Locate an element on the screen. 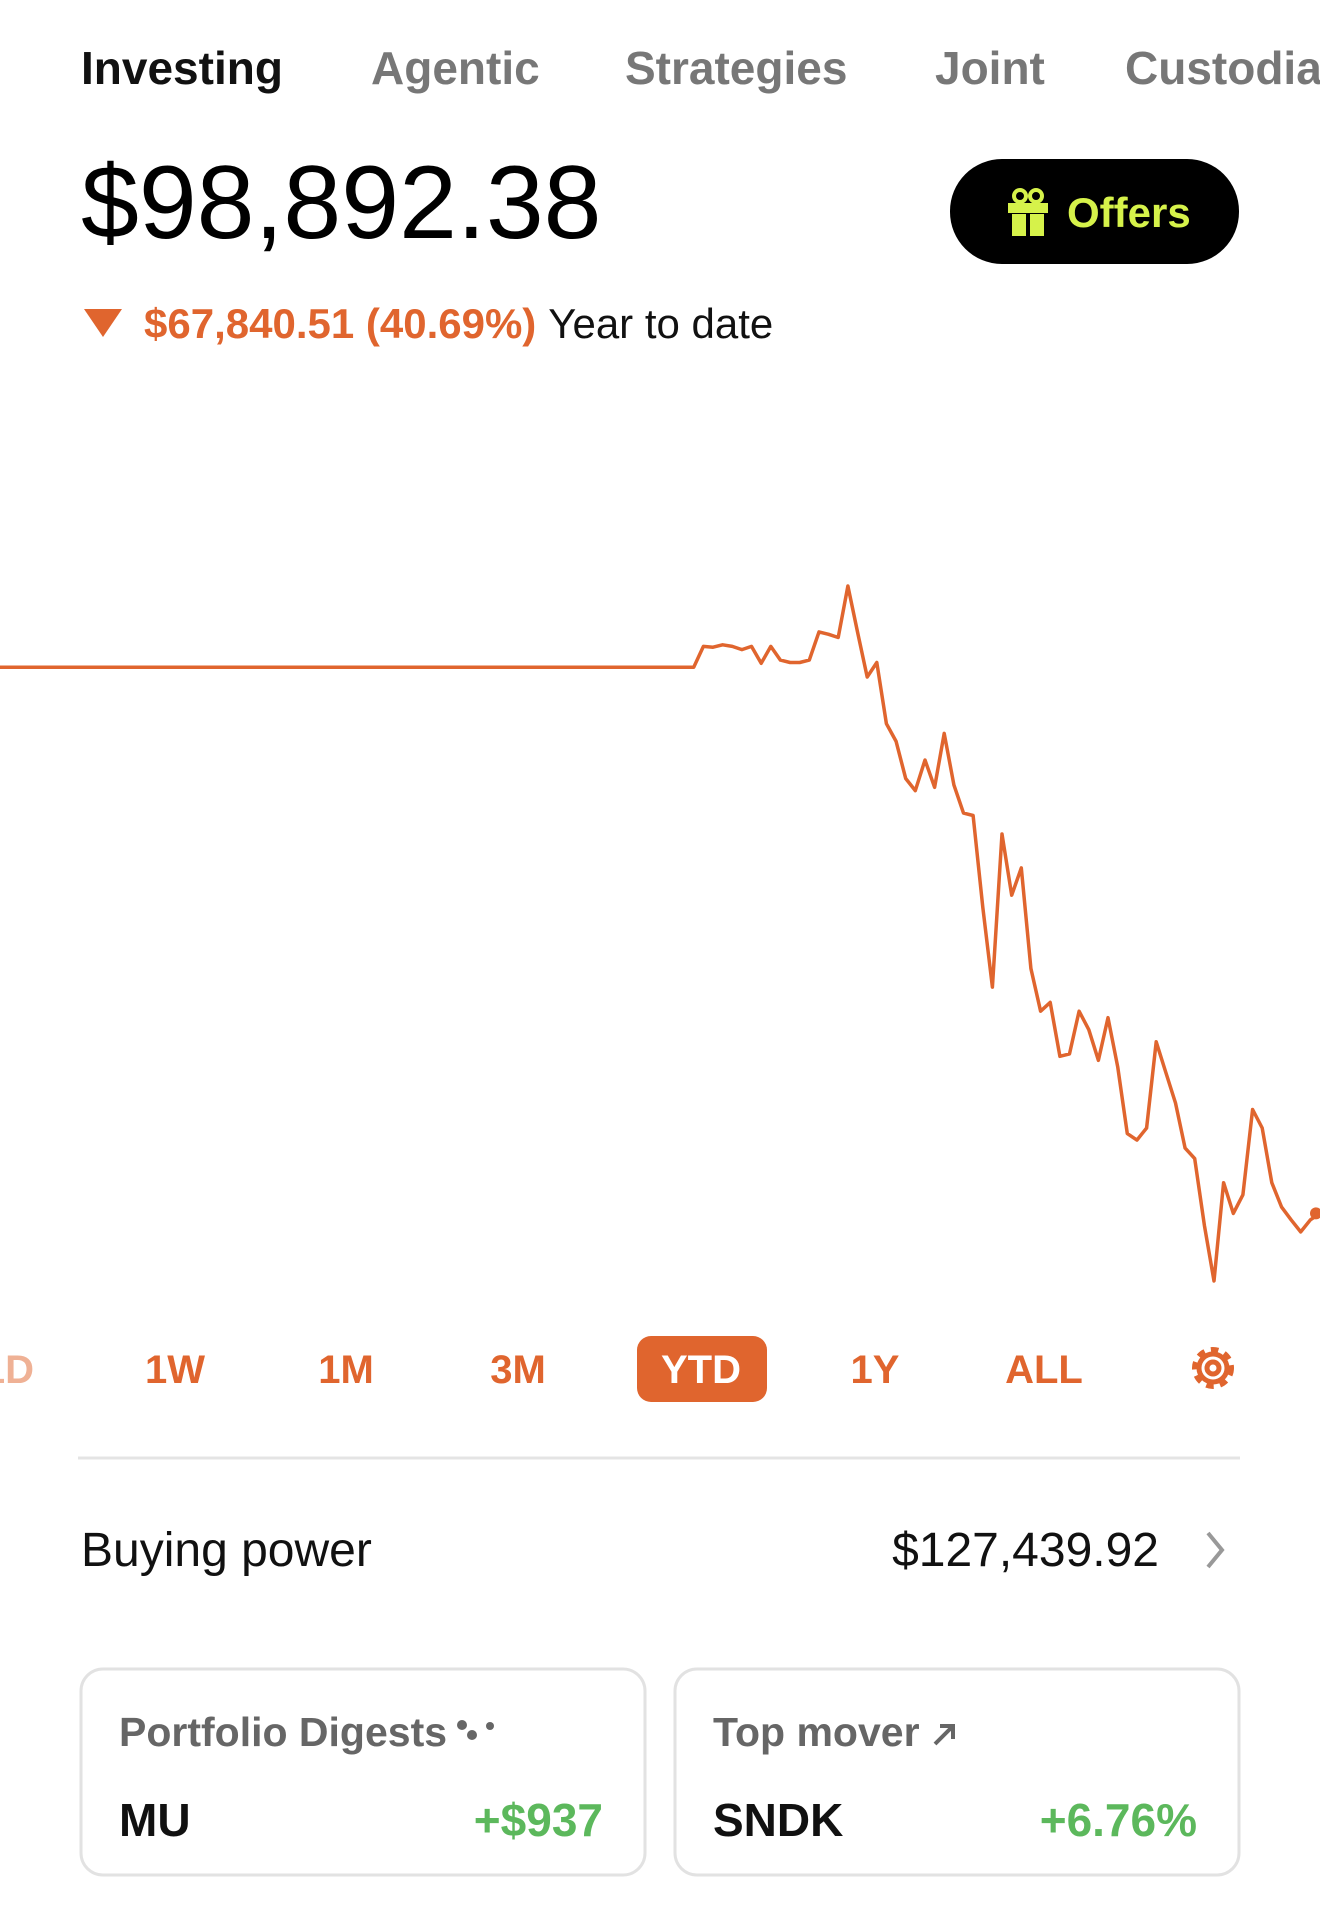 This screenshot has height=1922, width=1320. down-arrow is located at coordinates (103, 323).